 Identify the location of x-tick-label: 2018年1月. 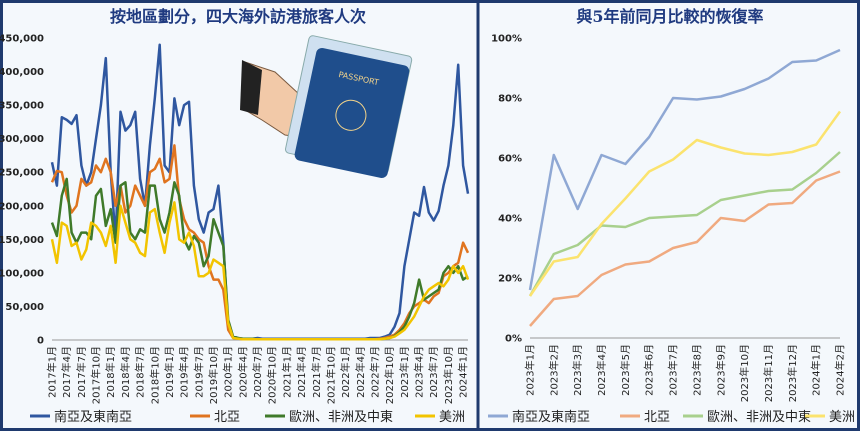
(110, 372).